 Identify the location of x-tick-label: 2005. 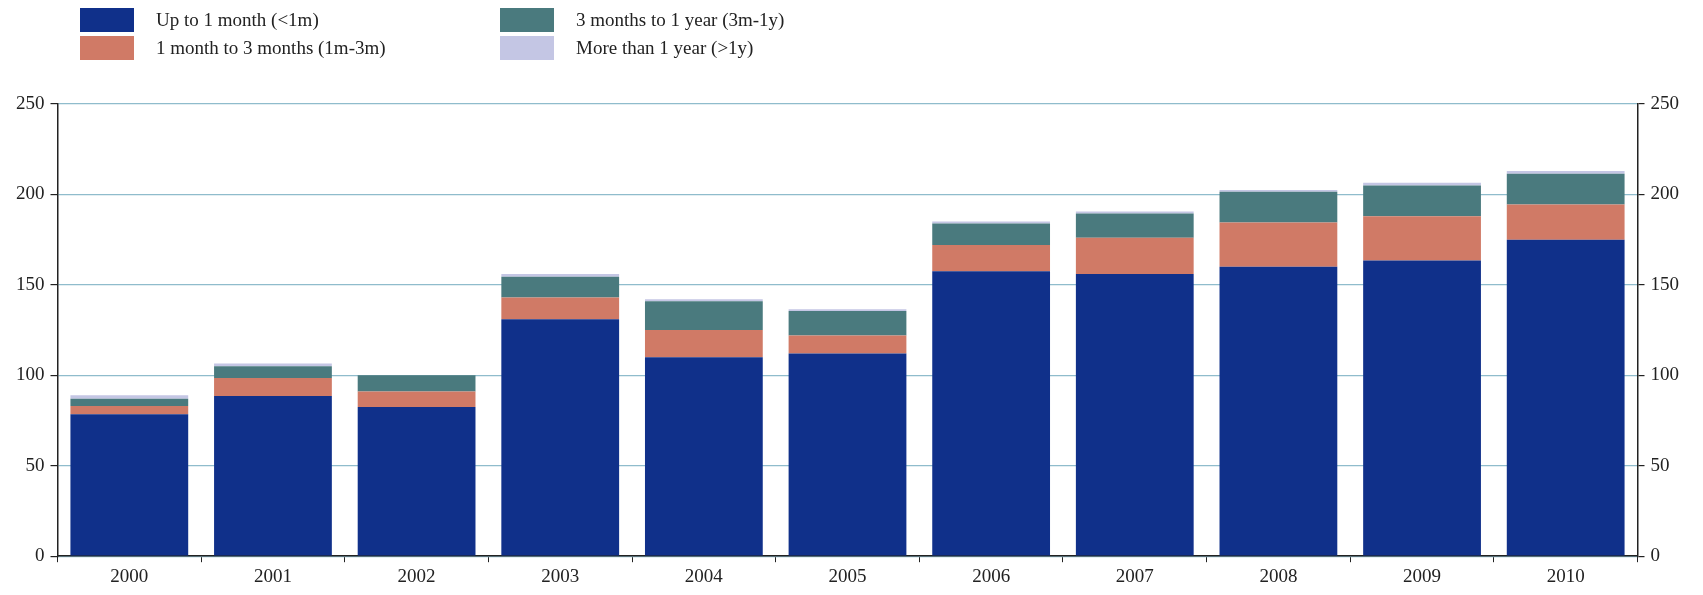
(847, 575).